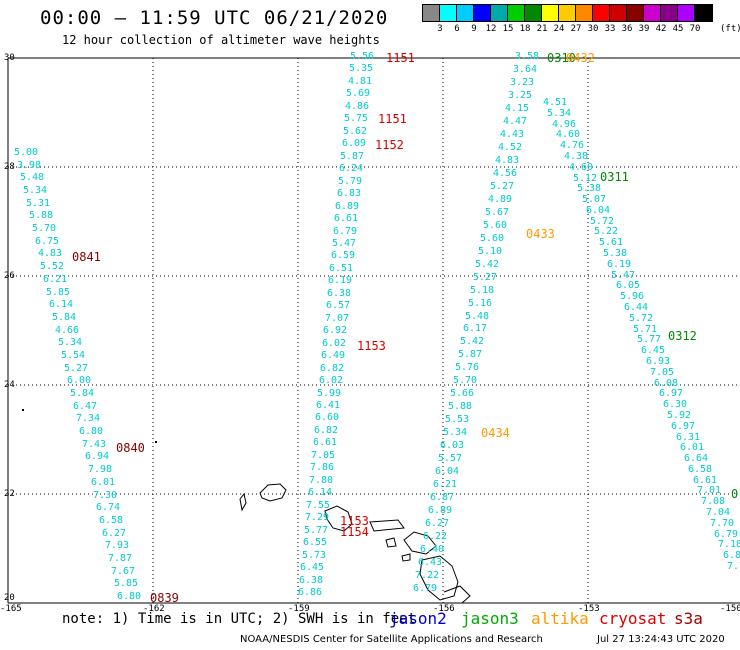 This screenshot has height=650, width=740. I want to click on wave-height-value: 6.08, so click(666, 383).